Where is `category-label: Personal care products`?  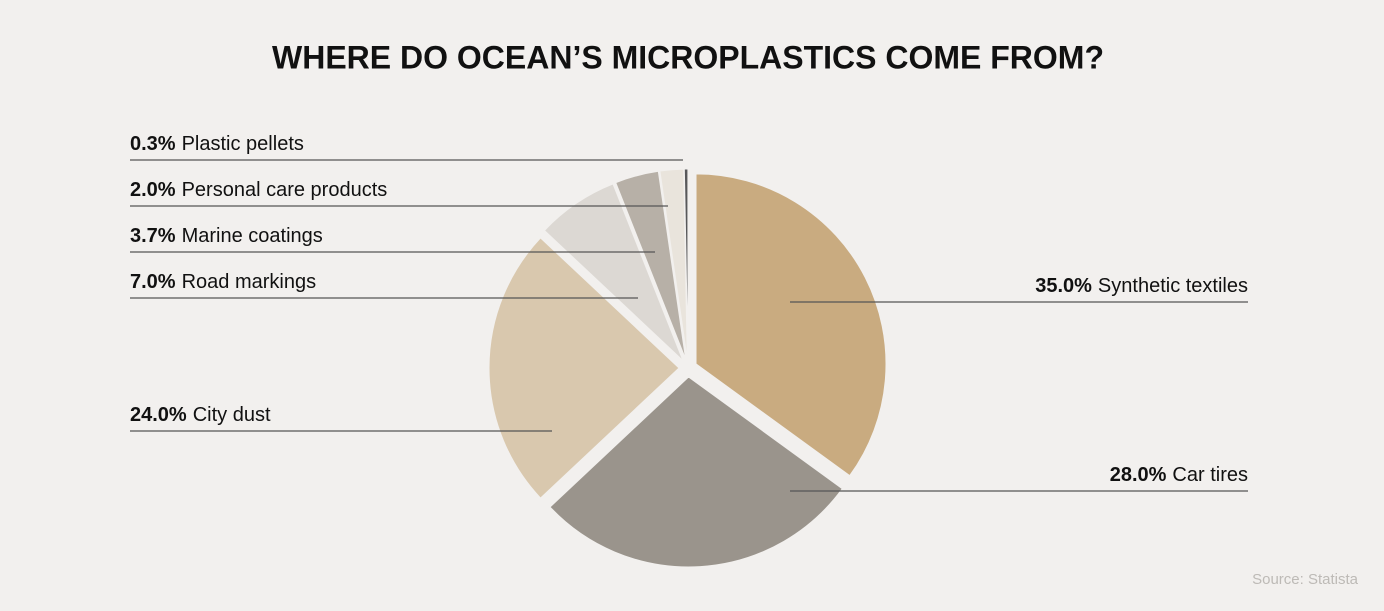
category-label: Personal care products is located at coordinates (285, 190).